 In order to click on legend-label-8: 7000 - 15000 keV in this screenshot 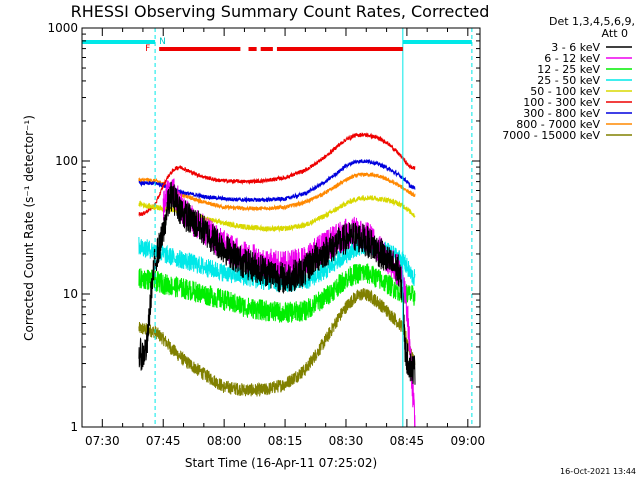, I will do `click(551, 135)`.